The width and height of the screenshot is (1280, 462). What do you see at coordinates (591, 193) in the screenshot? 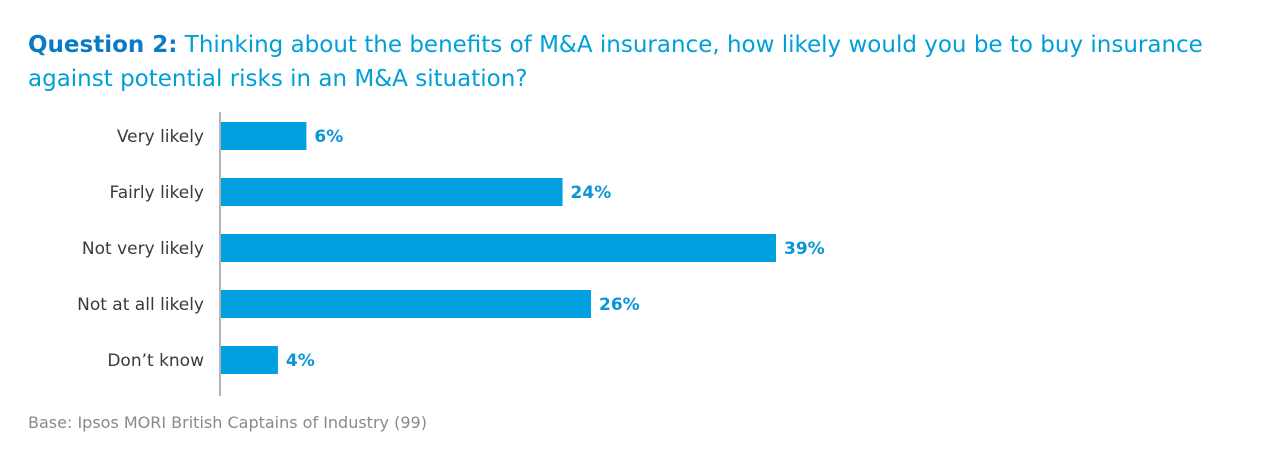
I see `value-label: 24%` at bounding box center [591, 193].